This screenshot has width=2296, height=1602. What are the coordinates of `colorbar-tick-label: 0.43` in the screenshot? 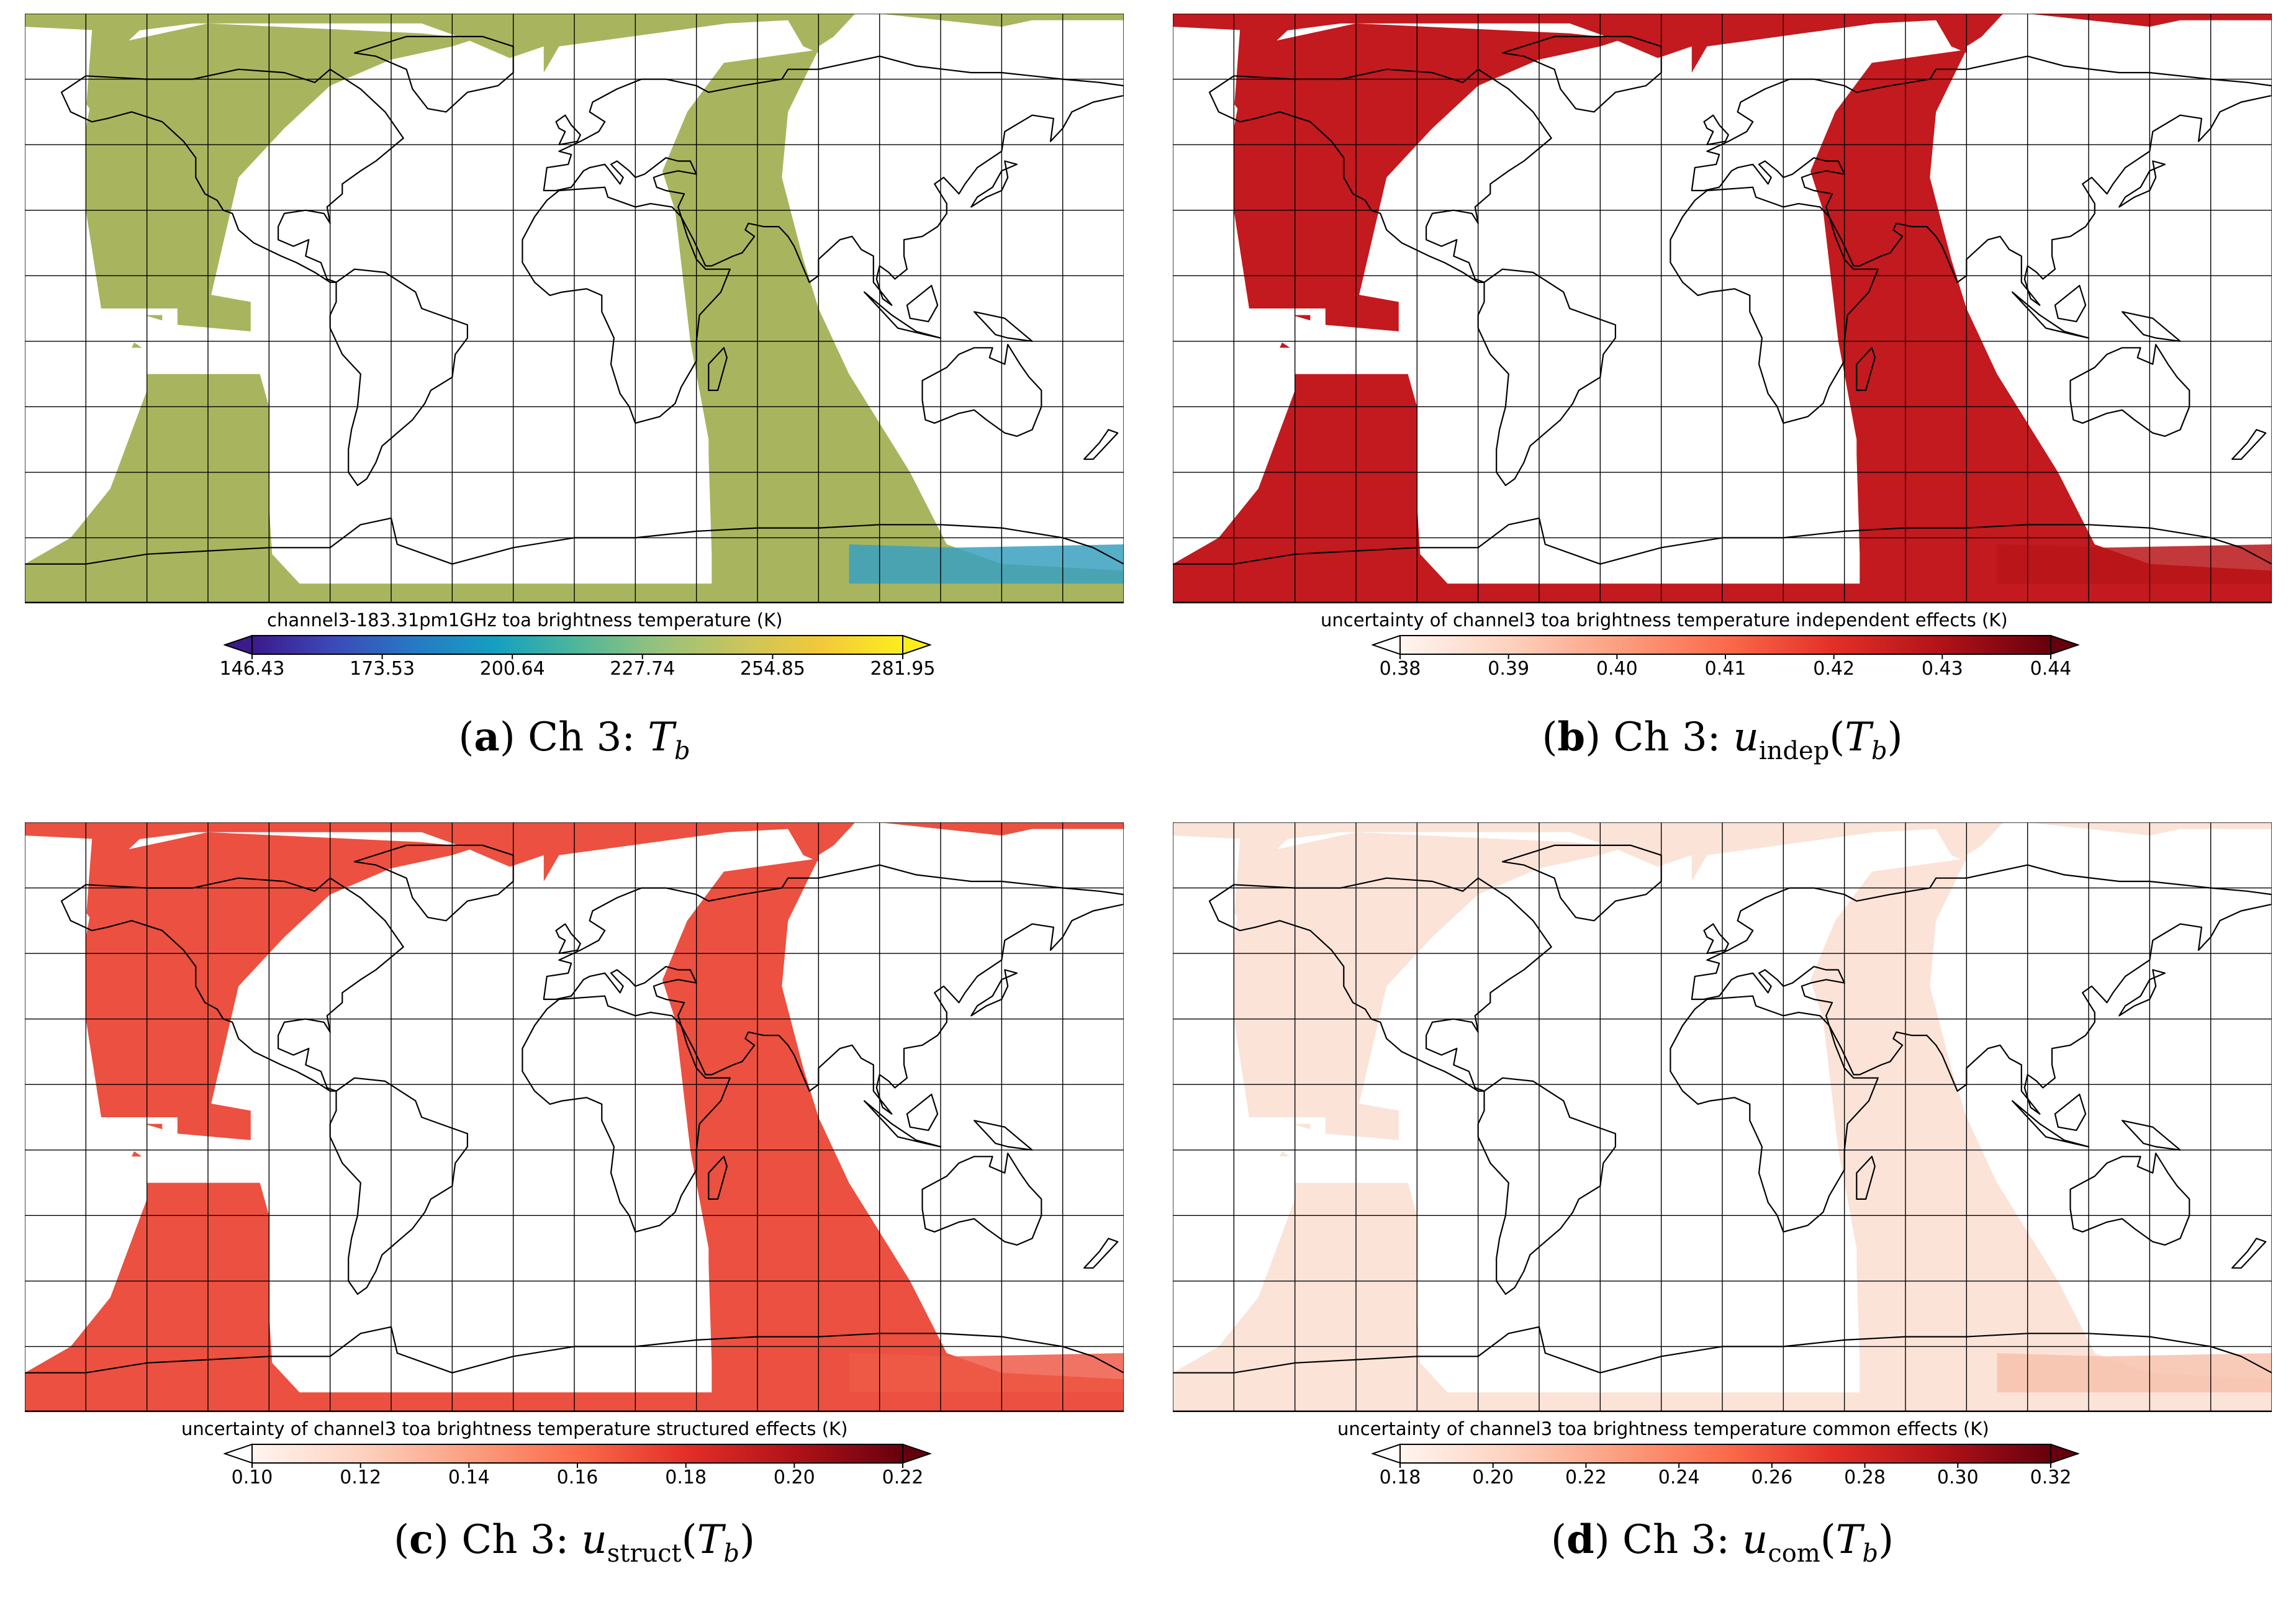 It's located at (1942, 669).